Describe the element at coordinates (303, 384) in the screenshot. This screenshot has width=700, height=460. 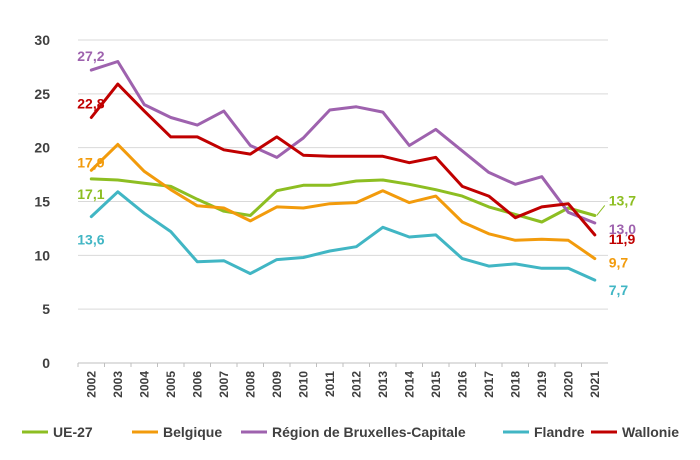
I see `x-tick-label: 2010` at that location.